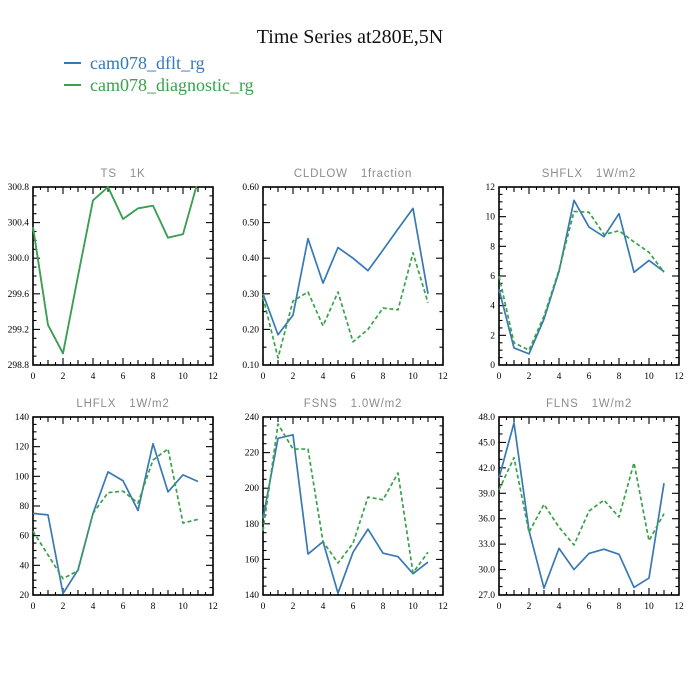 This screenshot has width=700, height=700. I want to click on svg-text: 240, so click(252, 418).